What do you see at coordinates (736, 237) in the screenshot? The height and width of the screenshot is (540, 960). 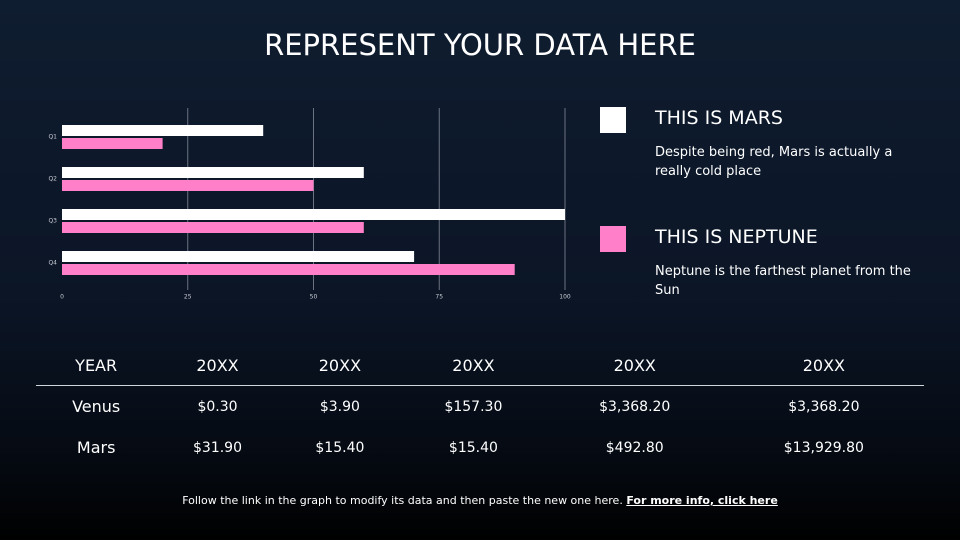 I see `legend-label: THIS IS NEPTUNE` at bounding box center [736, 237].